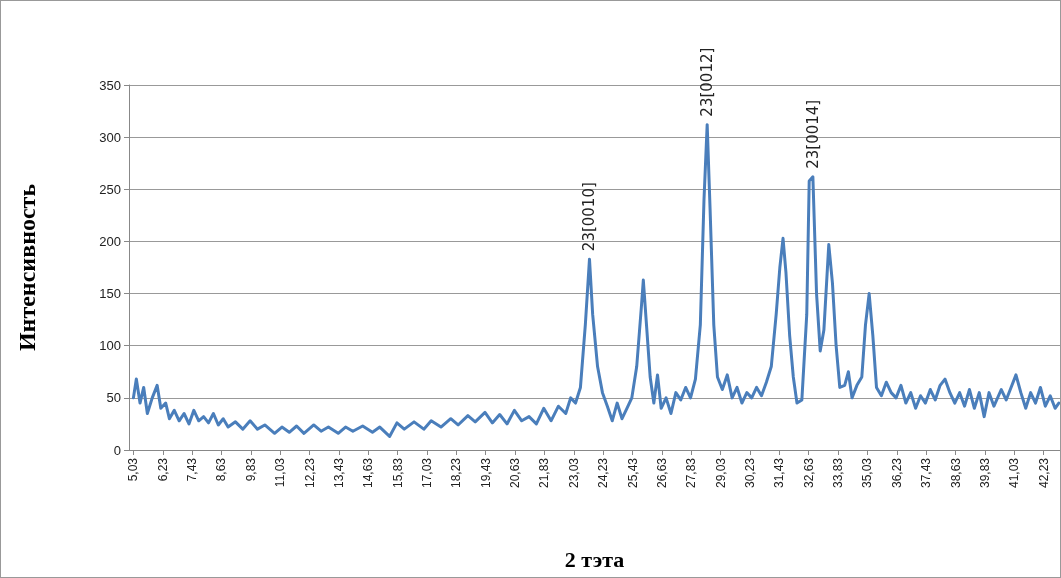 This screenshot has width=1061, height=578. Describe the element at coordinates (27, 267) in the screenshot. I see `y-axis-title: Интенсивность` at that location.